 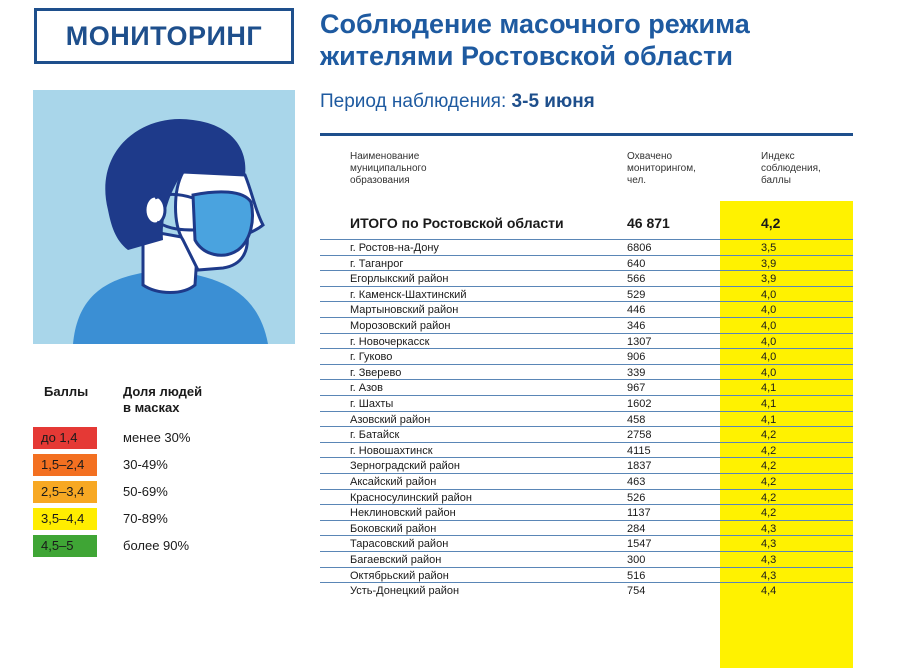 I want to click on legend-swatch: 1,5–2,4, so click(x=65, y=465).